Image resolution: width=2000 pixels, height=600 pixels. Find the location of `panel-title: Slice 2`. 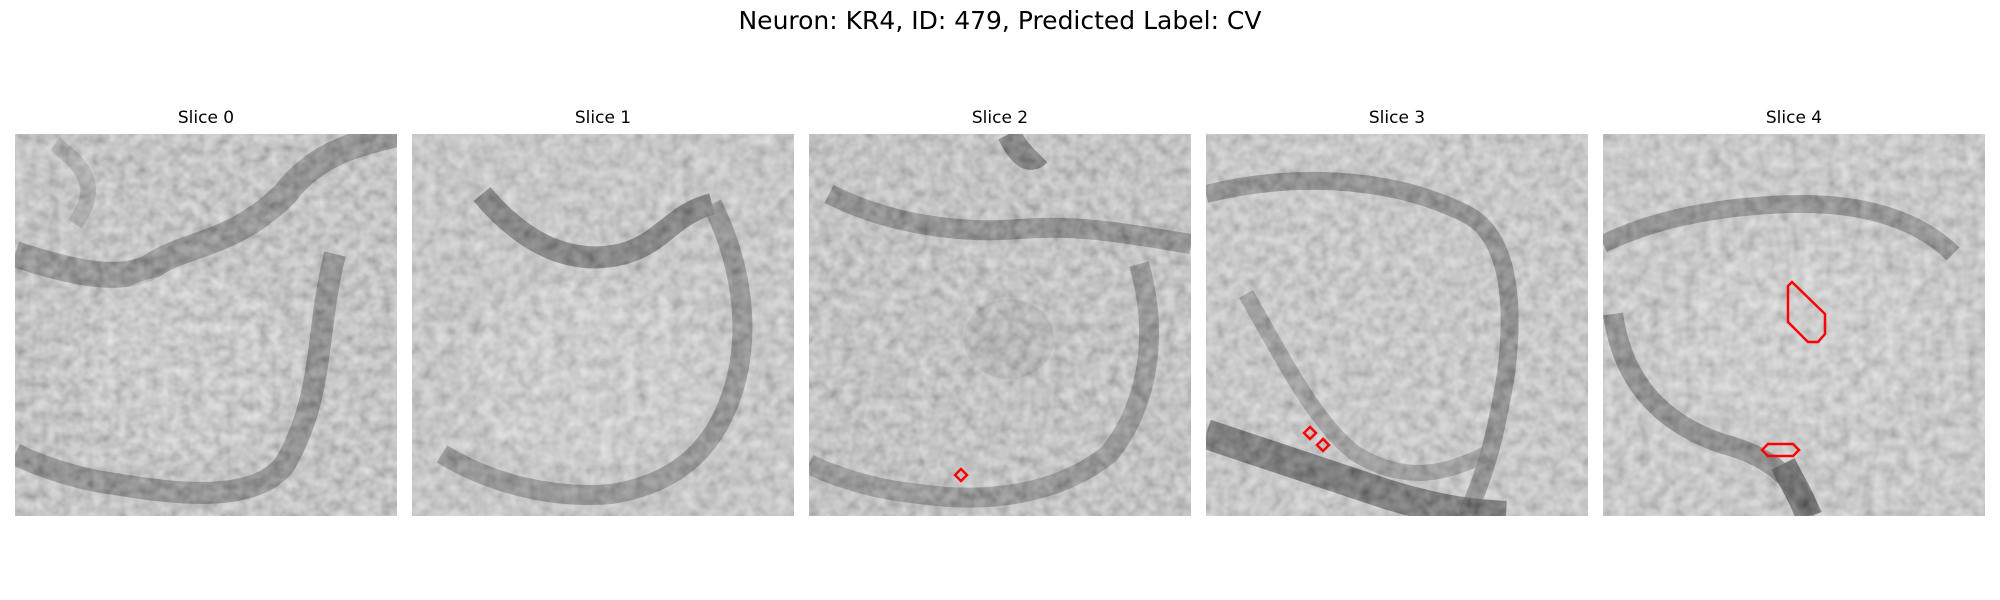

panel-title: Slice 2 is located at coordinates (1000, 118).